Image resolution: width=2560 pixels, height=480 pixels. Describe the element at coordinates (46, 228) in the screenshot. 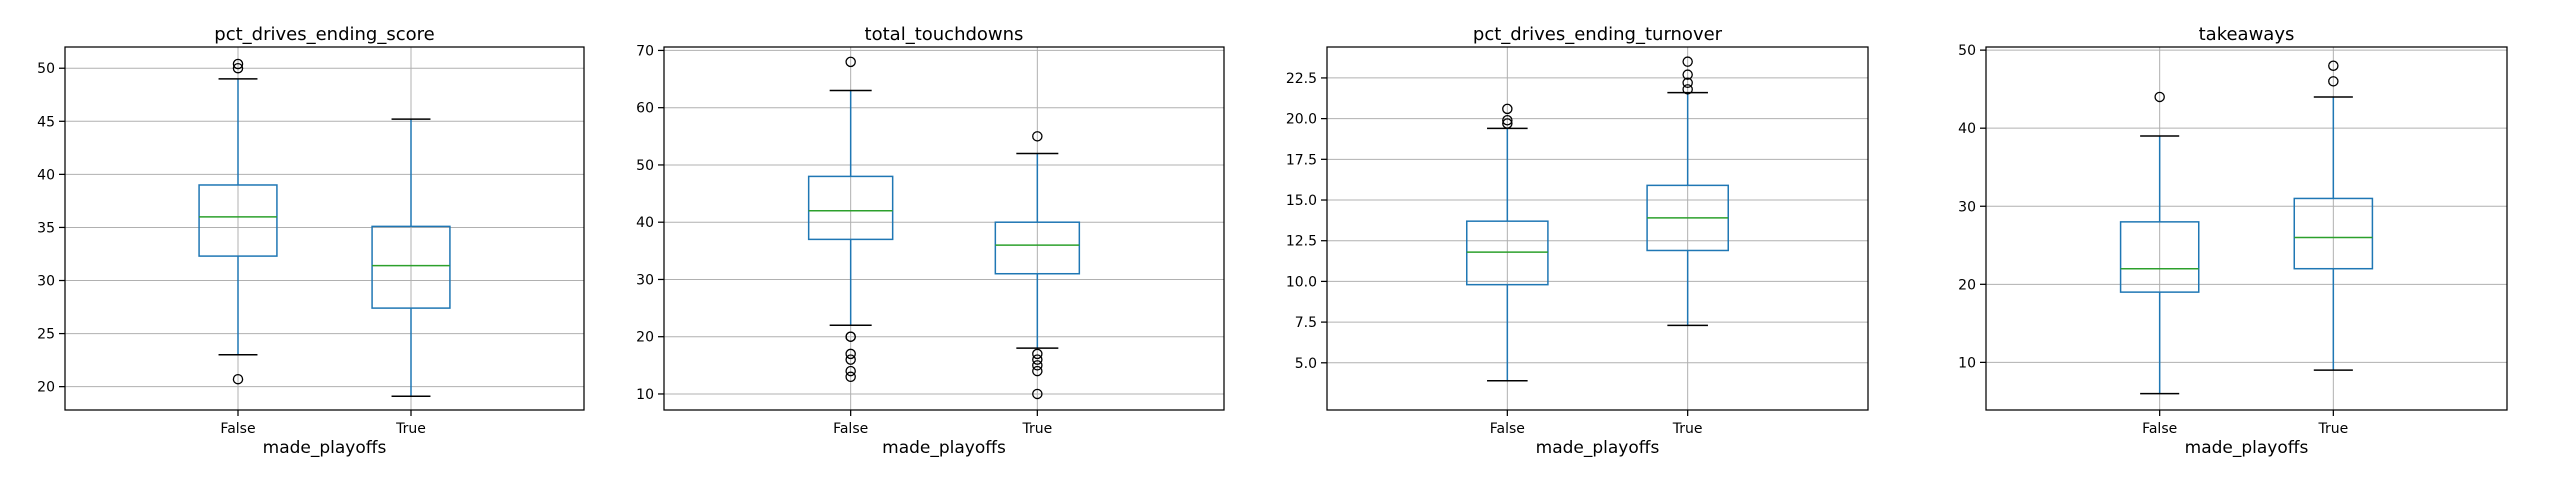

I see `y-tick-label: 35` at that location.